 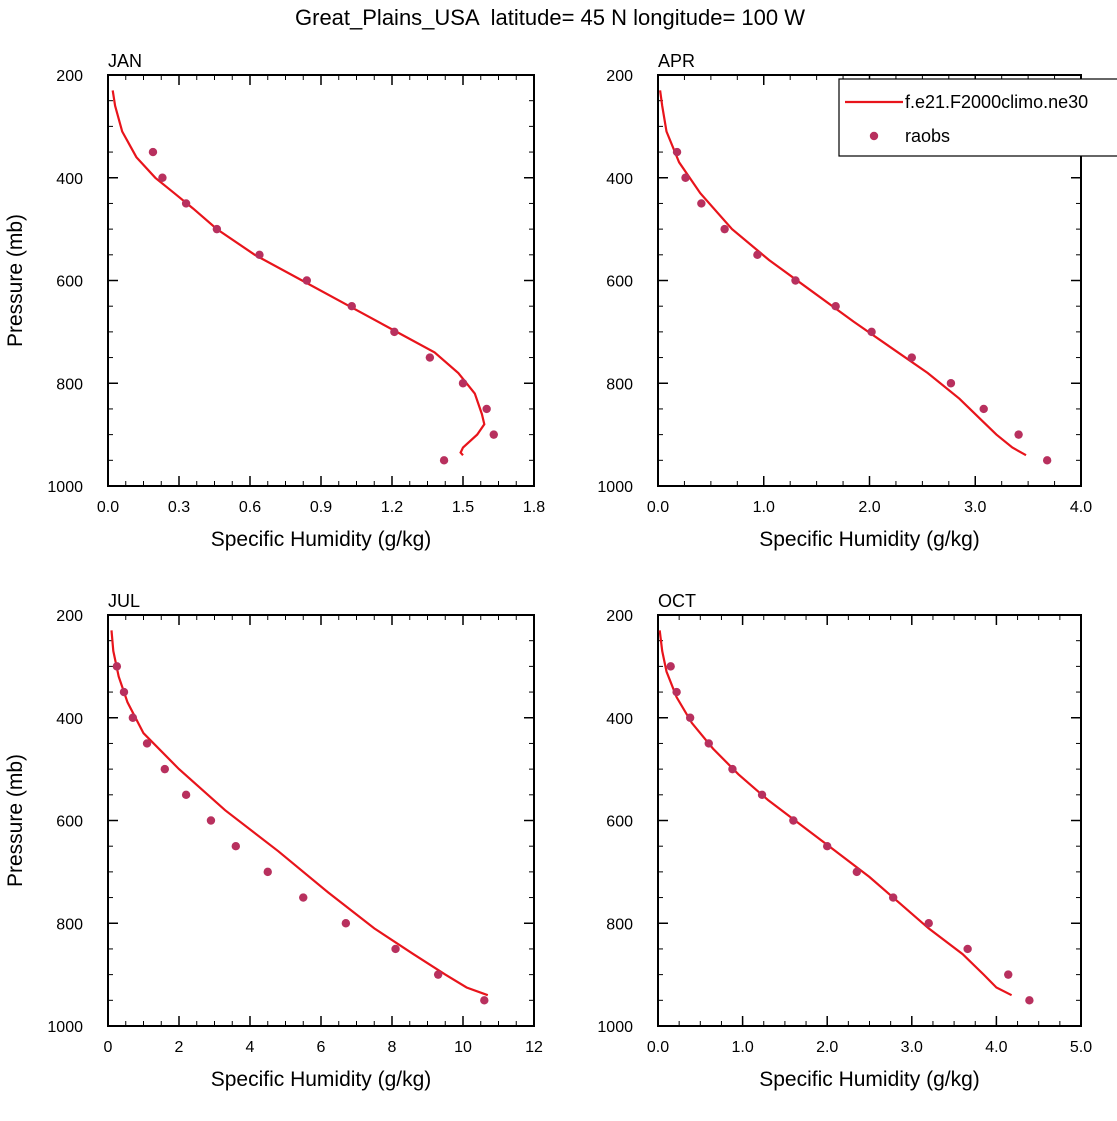 I want to click on x-tick-label: 3.0, so click(x=912, y=1047).